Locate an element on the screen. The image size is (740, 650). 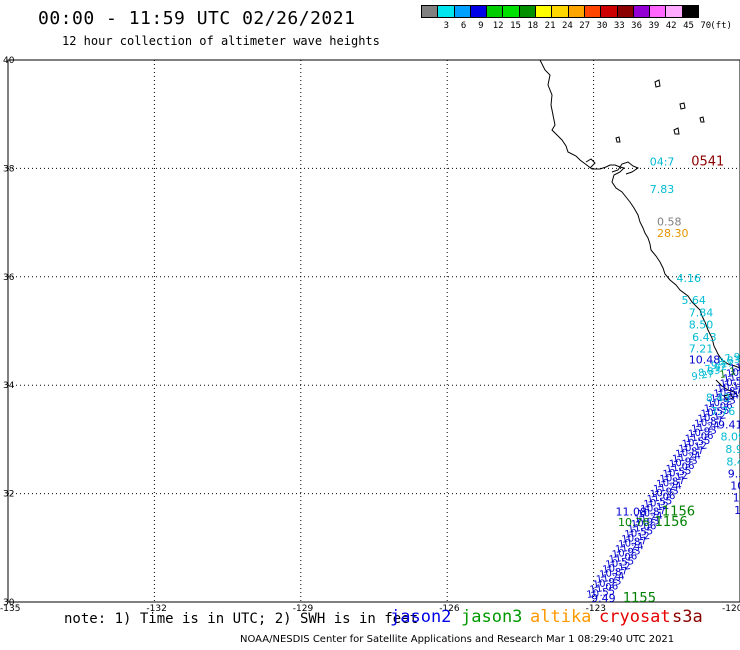
wave-height-label: 11.08 is located at coordinates (632, 511).